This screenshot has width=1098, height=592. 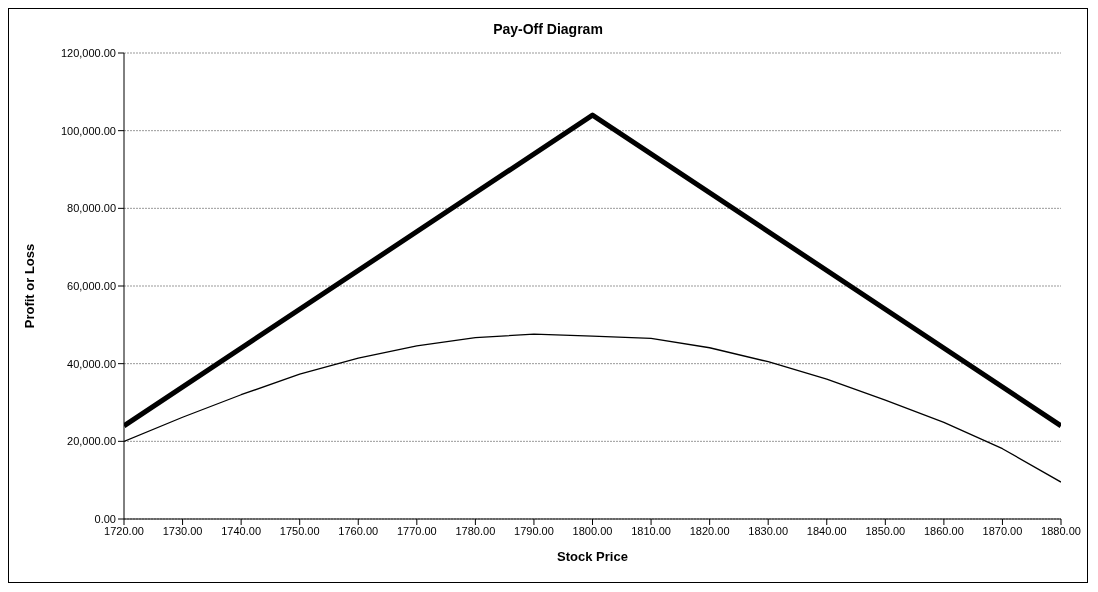 What do you see at coordinates (88, 130) in the screenshot?
I see `y-tick-label: 100,000.00` at bounding box center [88, 130].